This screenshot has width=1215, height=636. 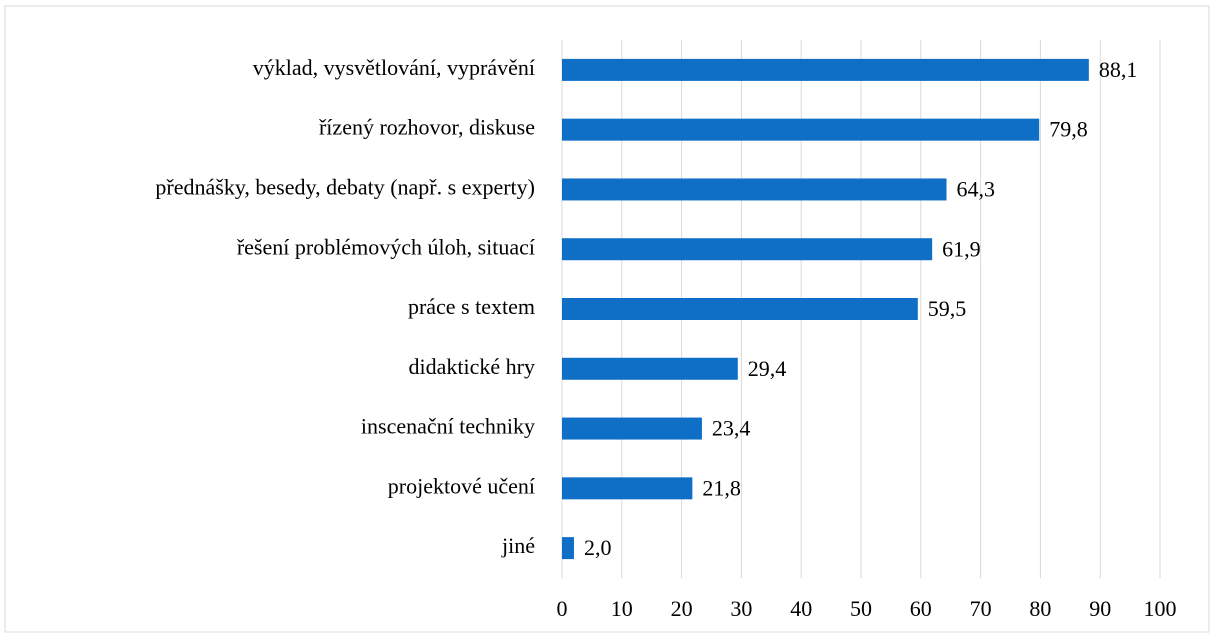 What do you see at coordinates (976, 188) in the screenshot?
I see `data-label: 64,3` at bounding box center [976, 188].